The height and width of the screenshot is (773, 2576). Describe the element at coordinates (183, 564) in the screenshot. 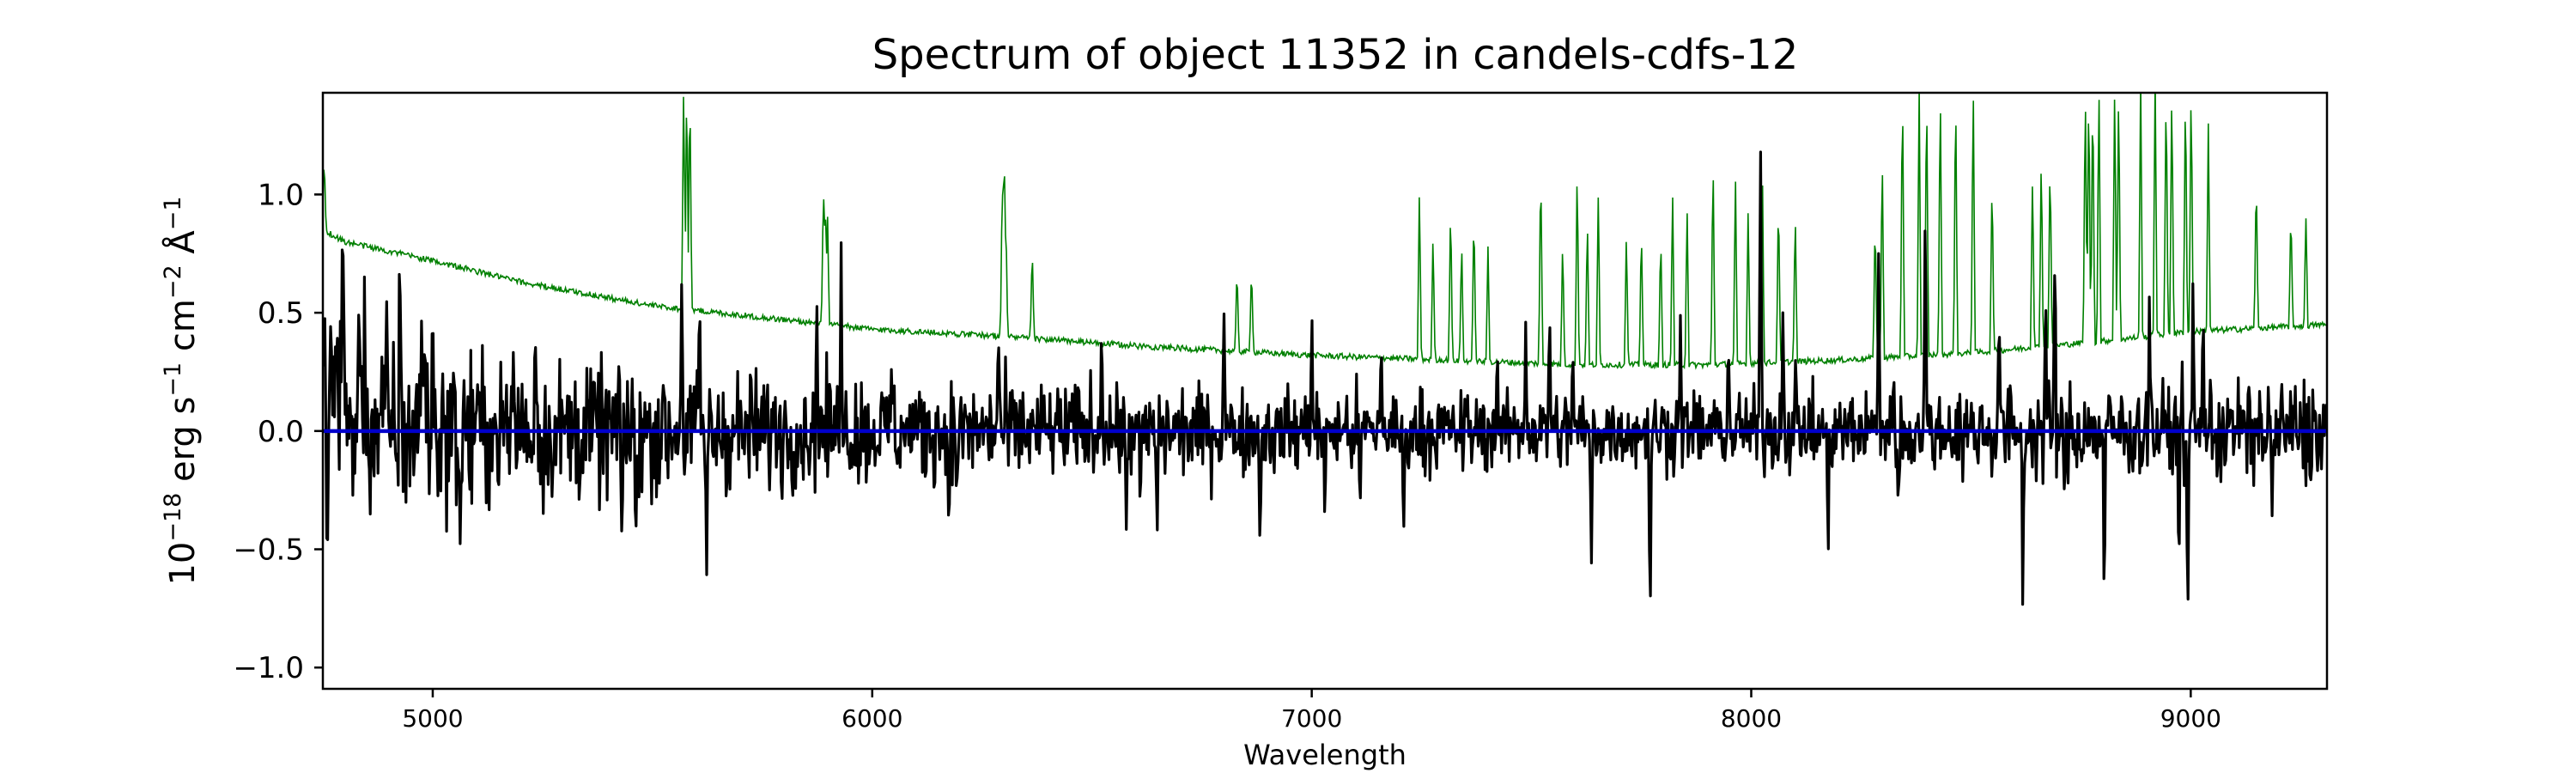

I see `y-label-base: 10` at that location.